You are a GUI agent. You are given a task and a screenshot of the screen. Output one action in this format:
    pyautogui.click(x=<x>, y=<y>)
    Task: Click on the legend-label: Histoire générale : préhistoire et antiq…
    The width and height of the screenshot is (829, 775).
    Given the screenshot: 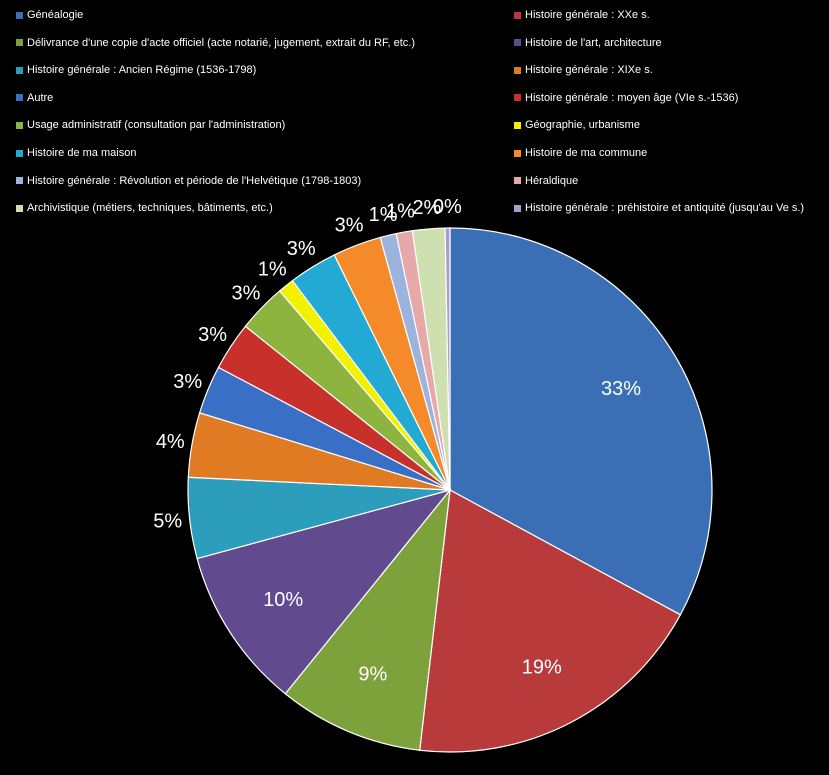 What is the action you would take?
    pyautogui.click(x=665, y=208)
    